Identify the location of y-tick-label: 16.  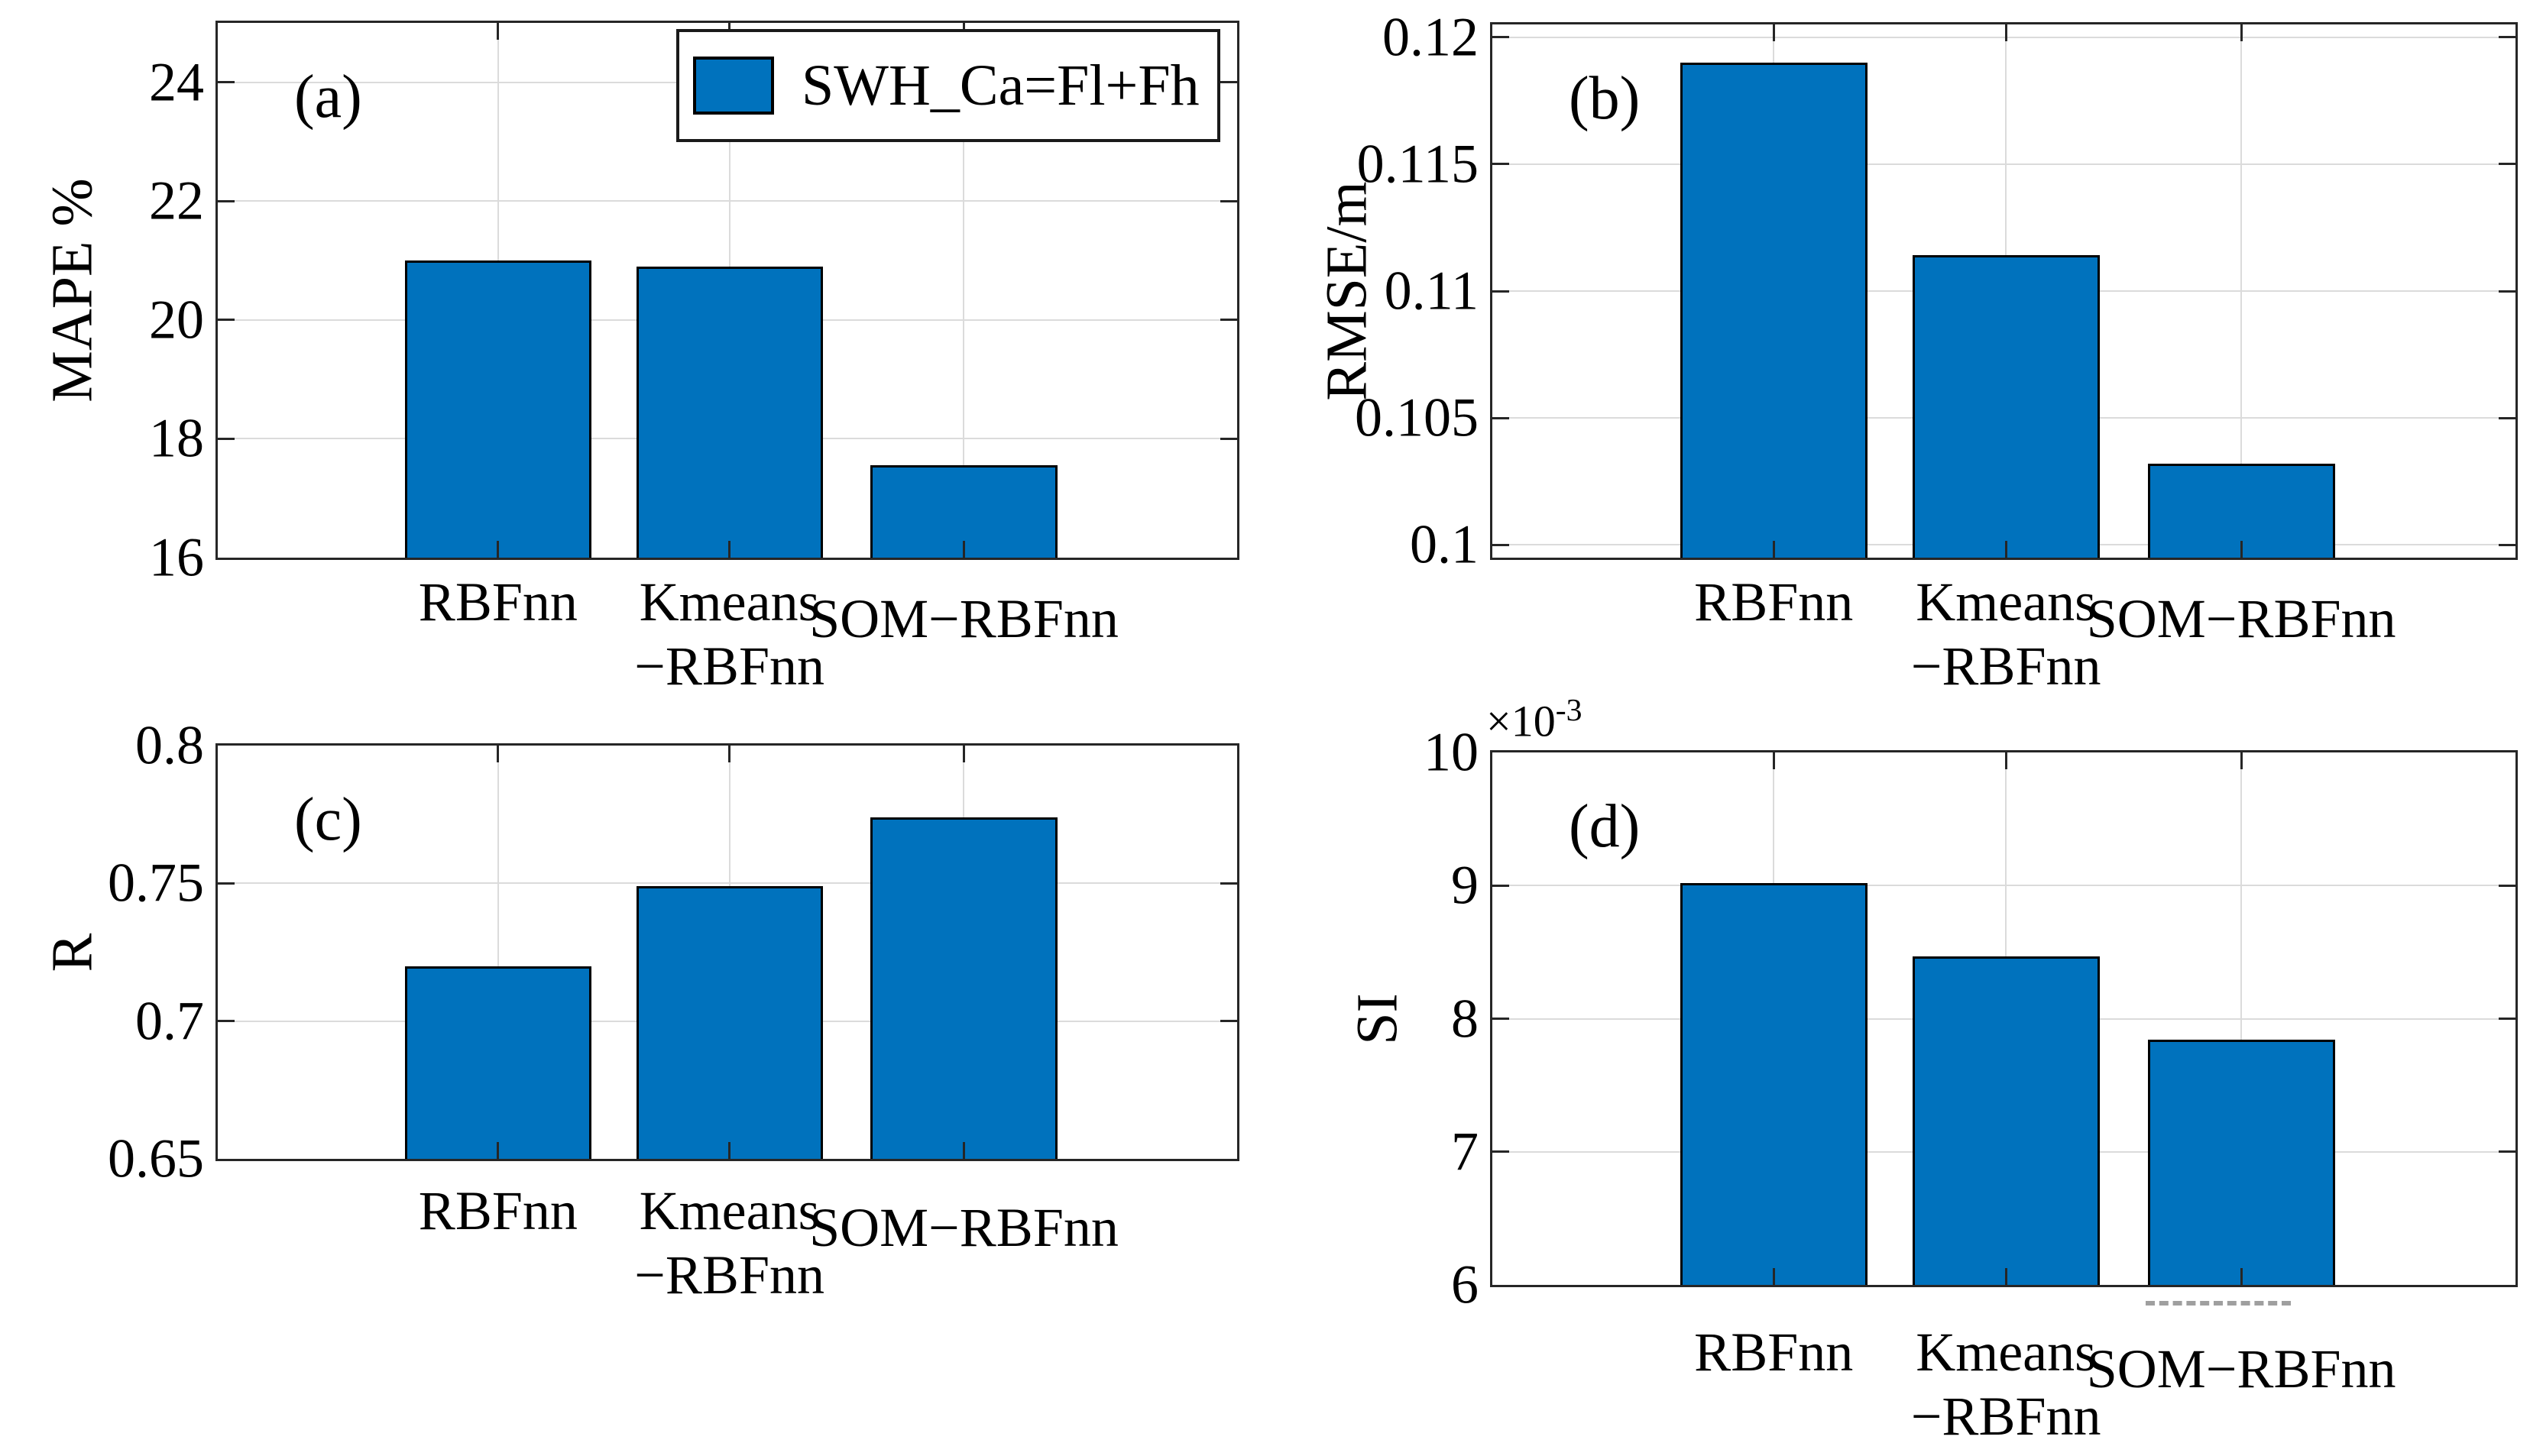
(176, 557).